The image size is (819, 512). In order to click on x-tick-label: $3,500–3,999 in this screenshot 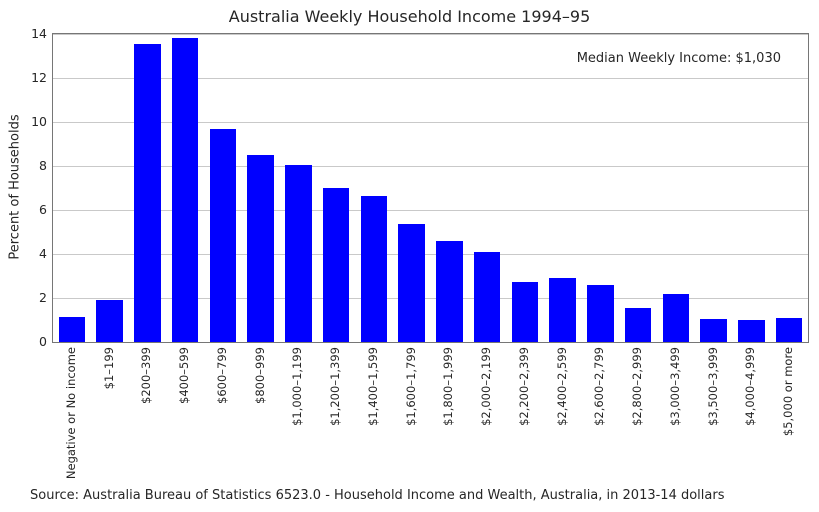, I will do `click(712, 386)`.